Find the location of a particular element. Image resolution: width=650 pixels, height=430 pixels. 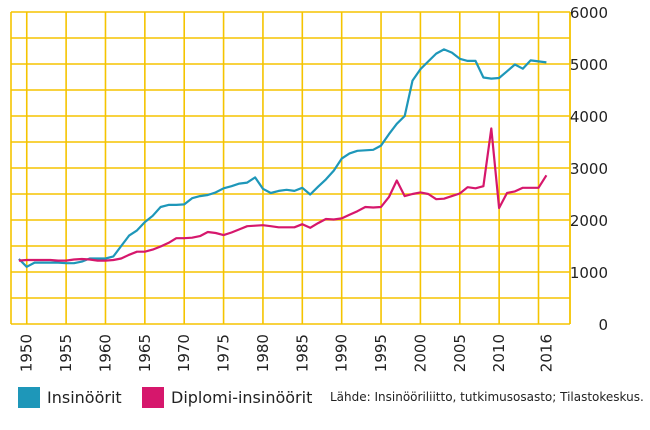

y-tick-label: 0 is located at coordinates (603, 325).